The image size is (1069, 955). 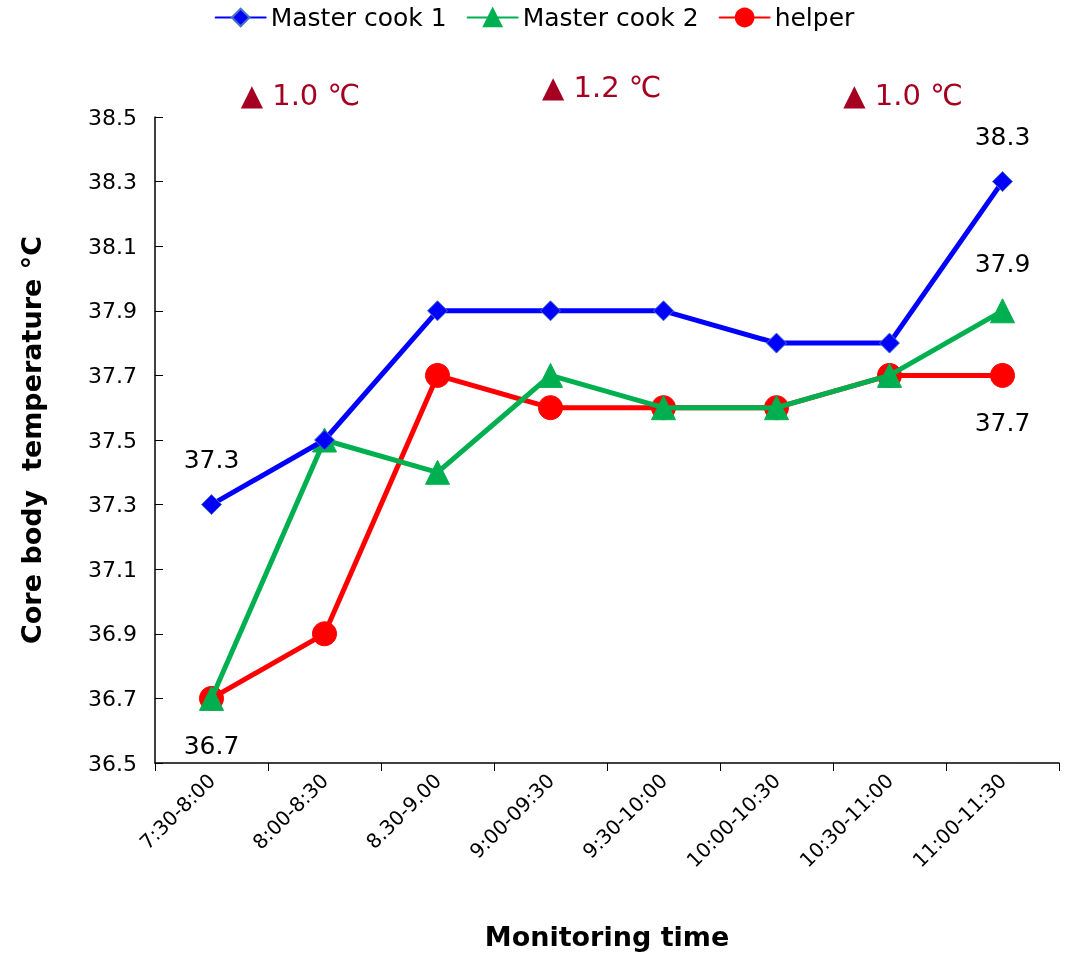 What do you see at coordinates (112, 634) in the screenshot?
I see `y-tick-label: 36.9` at bounding box center [112, 634].